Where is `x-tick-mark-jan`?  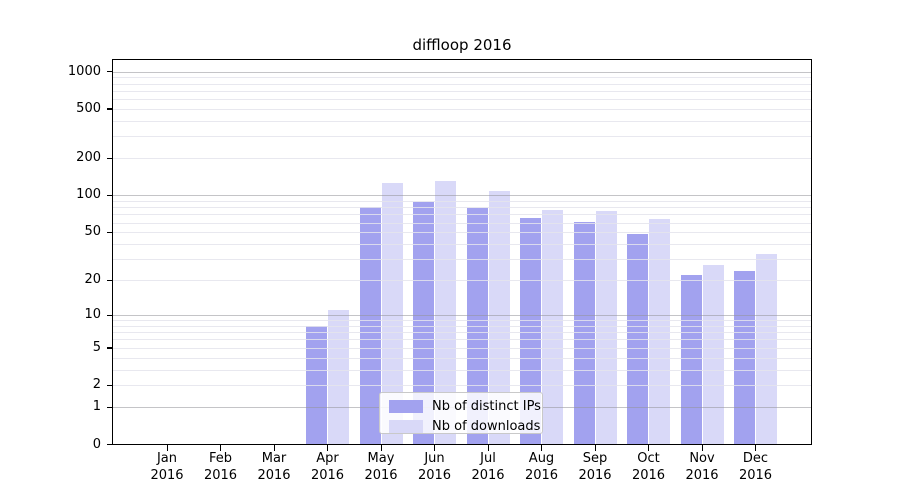 x-tick-mark-jan is located at coordinates (167, 447).